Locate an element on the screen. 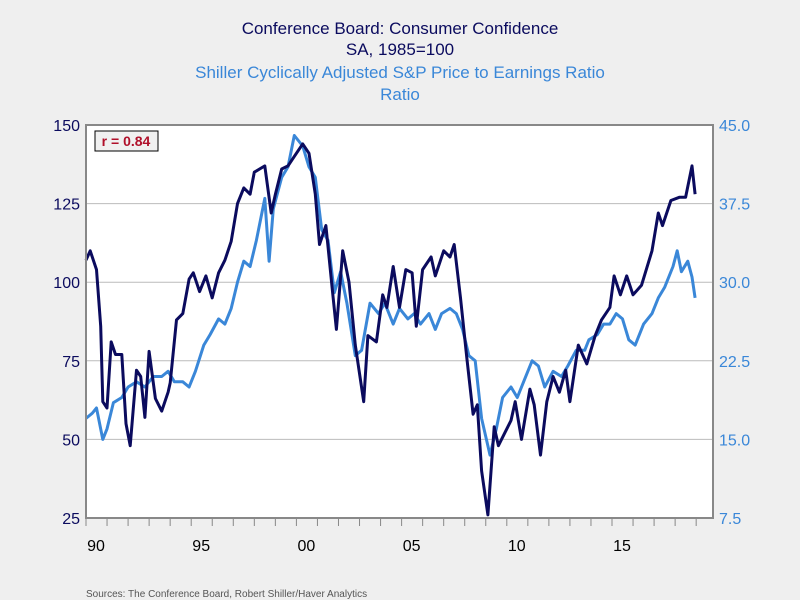  correlation-annotation: r = 0.84 is located at coordinates (126, 141).